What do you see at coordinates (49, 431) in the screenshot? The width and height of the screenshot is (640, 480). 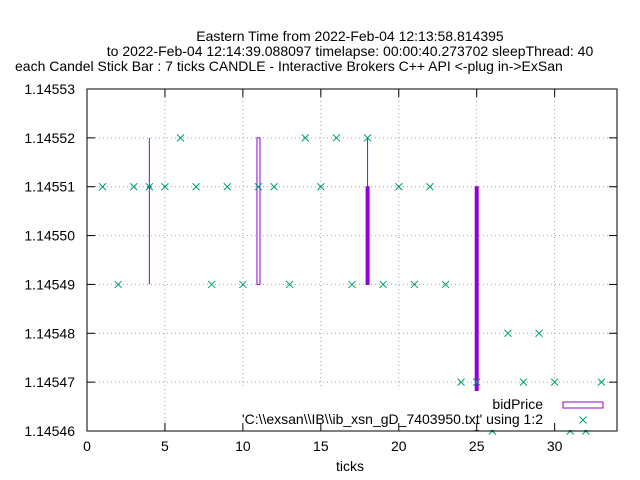 I see `y-tick-label: 1.14546` at bounding box center [49, 431].